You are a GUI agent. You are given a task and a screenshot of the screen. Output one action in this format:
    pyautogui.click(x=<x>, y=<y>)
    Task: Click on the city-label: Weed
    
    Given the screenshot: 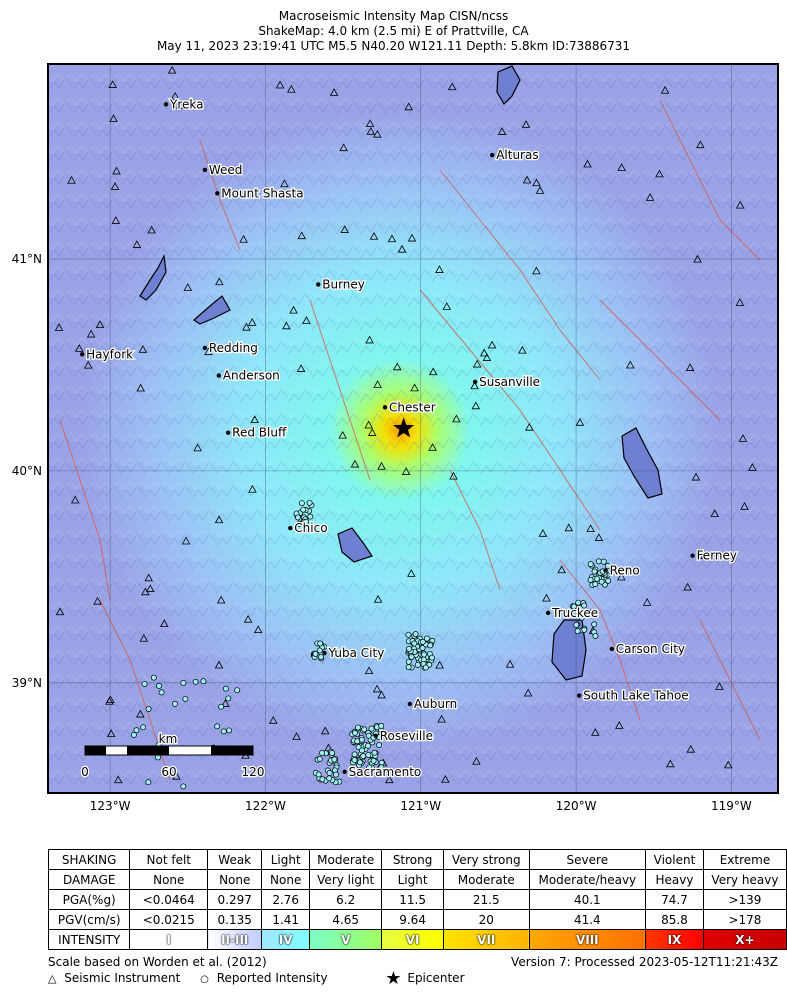 What is the action you would take?
    pyautogui.click(x=226, y=170)
    